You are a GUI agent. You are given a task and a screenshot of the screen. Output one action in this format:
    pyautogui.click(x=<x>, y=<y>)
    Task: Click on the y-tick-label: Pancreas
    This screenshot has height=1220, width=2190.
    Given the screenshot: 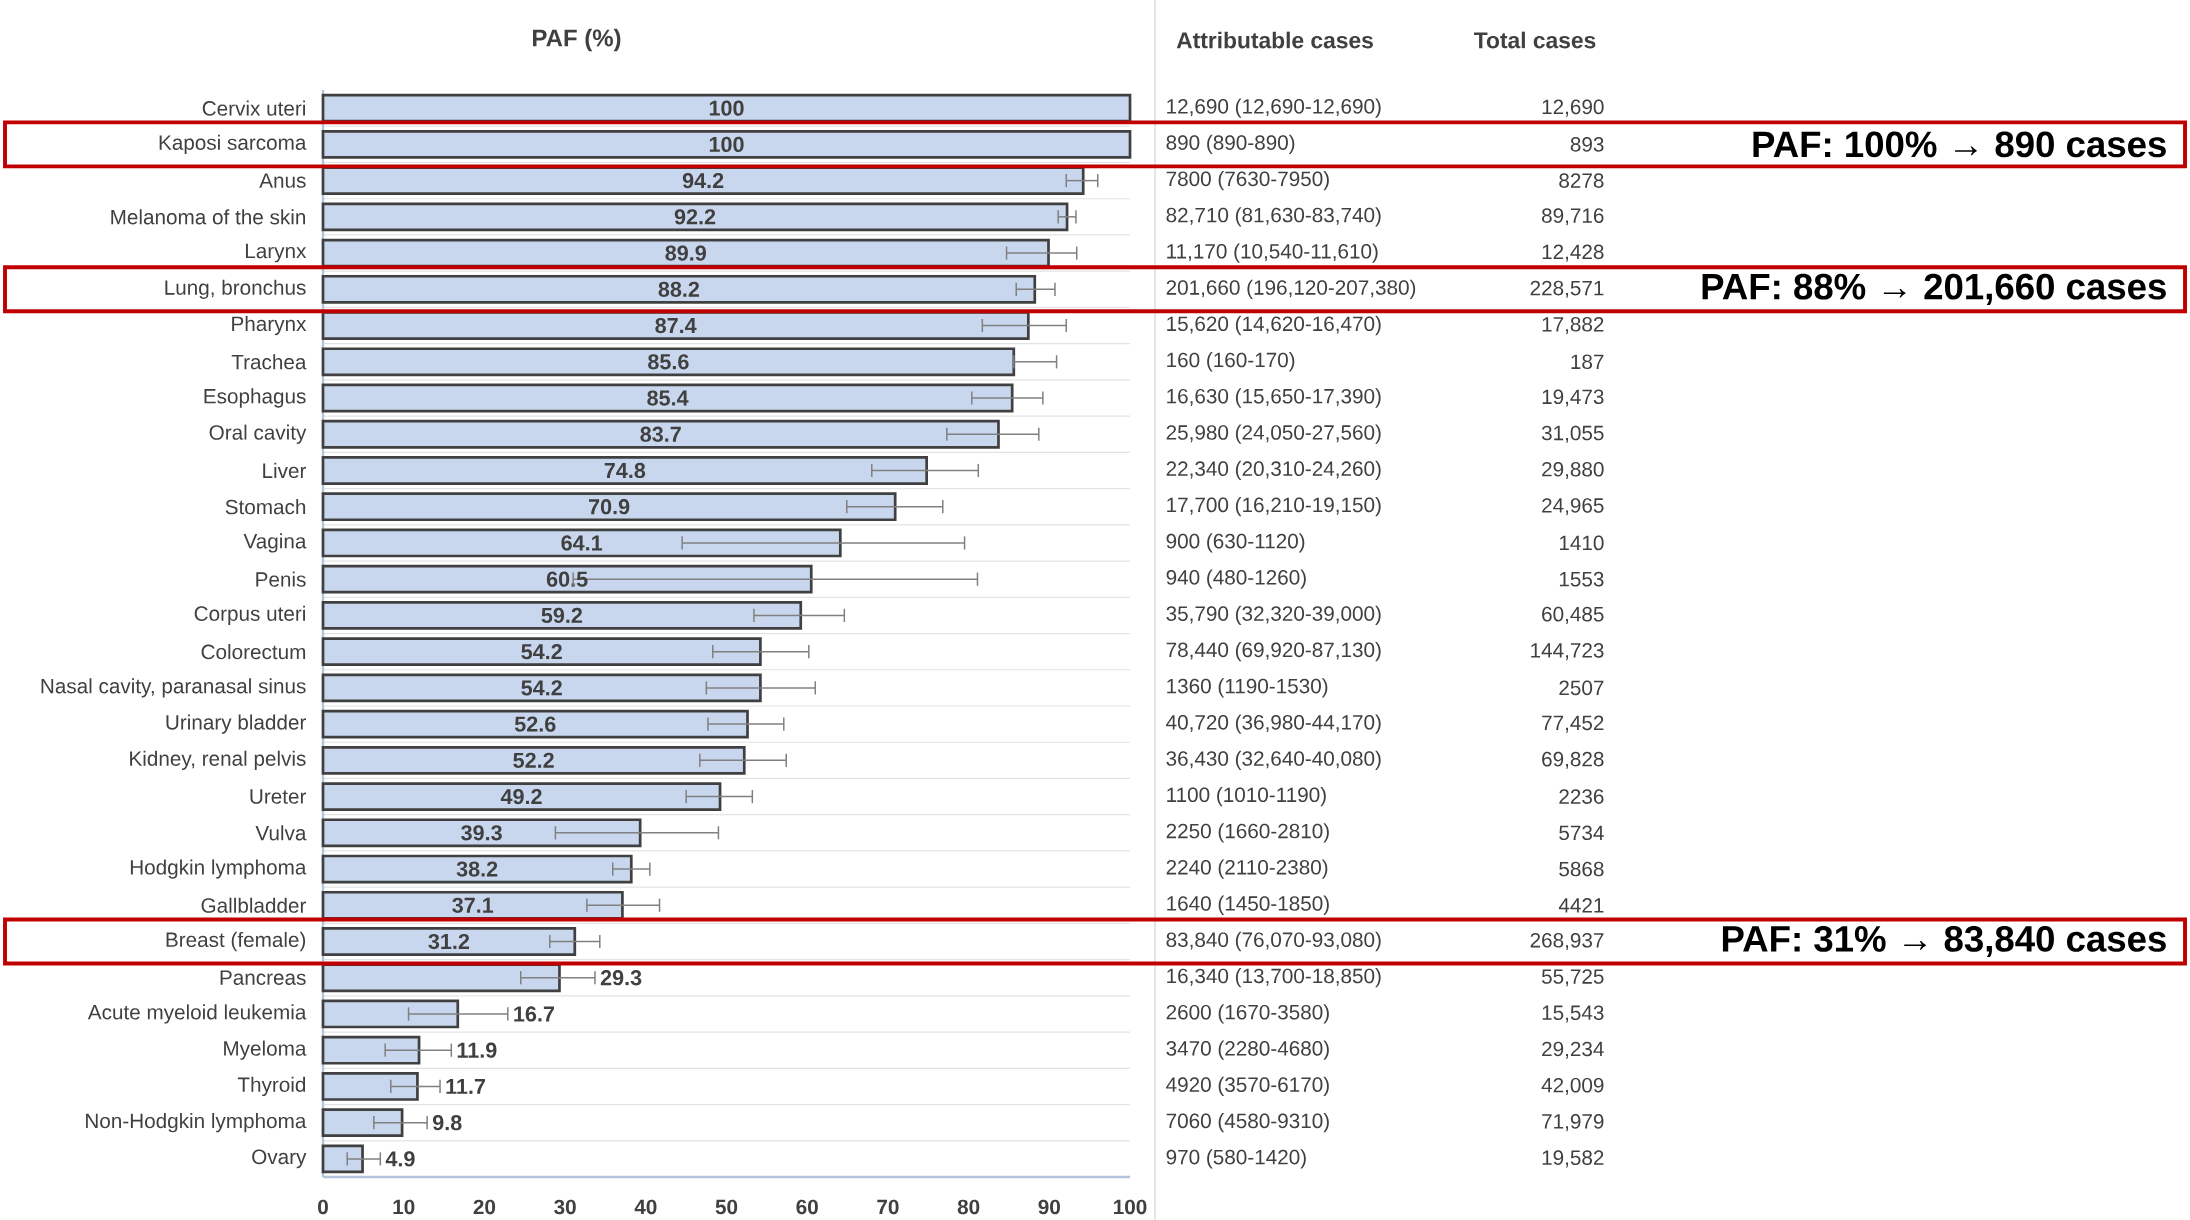 What is the action you would take?
    pyautogui.click(x=263, y=977)
    